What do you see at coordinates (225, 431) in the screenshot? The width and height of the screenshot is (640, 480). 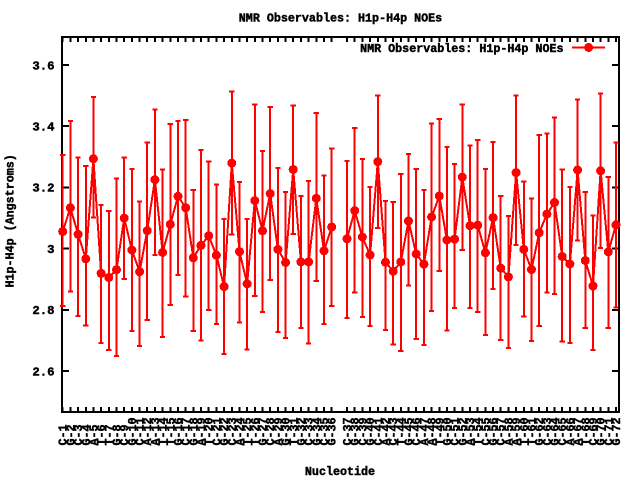 I see `svg-text: G-22` at bounding box center [225, 431].